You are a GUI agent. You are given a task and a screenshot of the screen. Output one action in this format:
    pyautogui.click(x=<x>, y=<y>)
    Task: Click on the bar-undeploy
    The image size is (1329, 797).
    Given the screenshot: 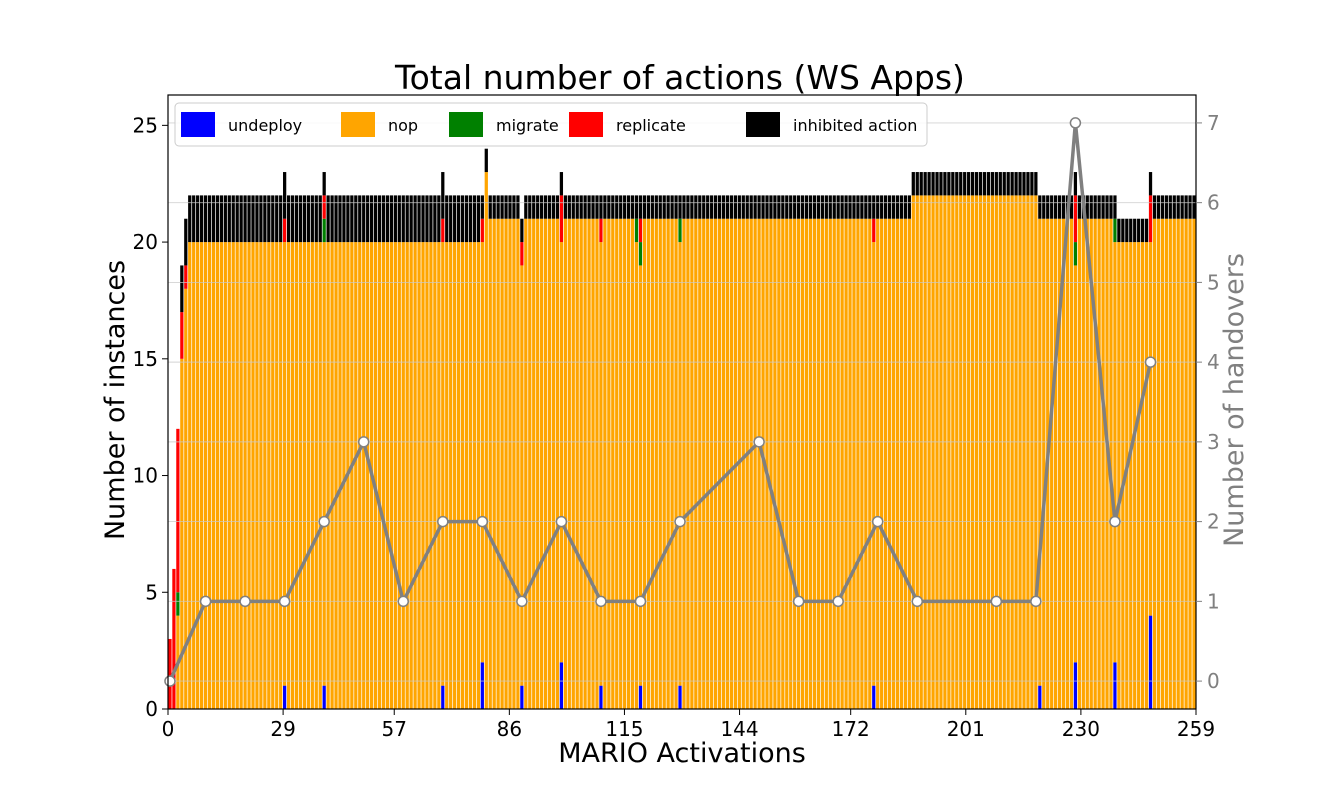 What is the action you would take?
    pyautogui.click(x=522, y=697)
    